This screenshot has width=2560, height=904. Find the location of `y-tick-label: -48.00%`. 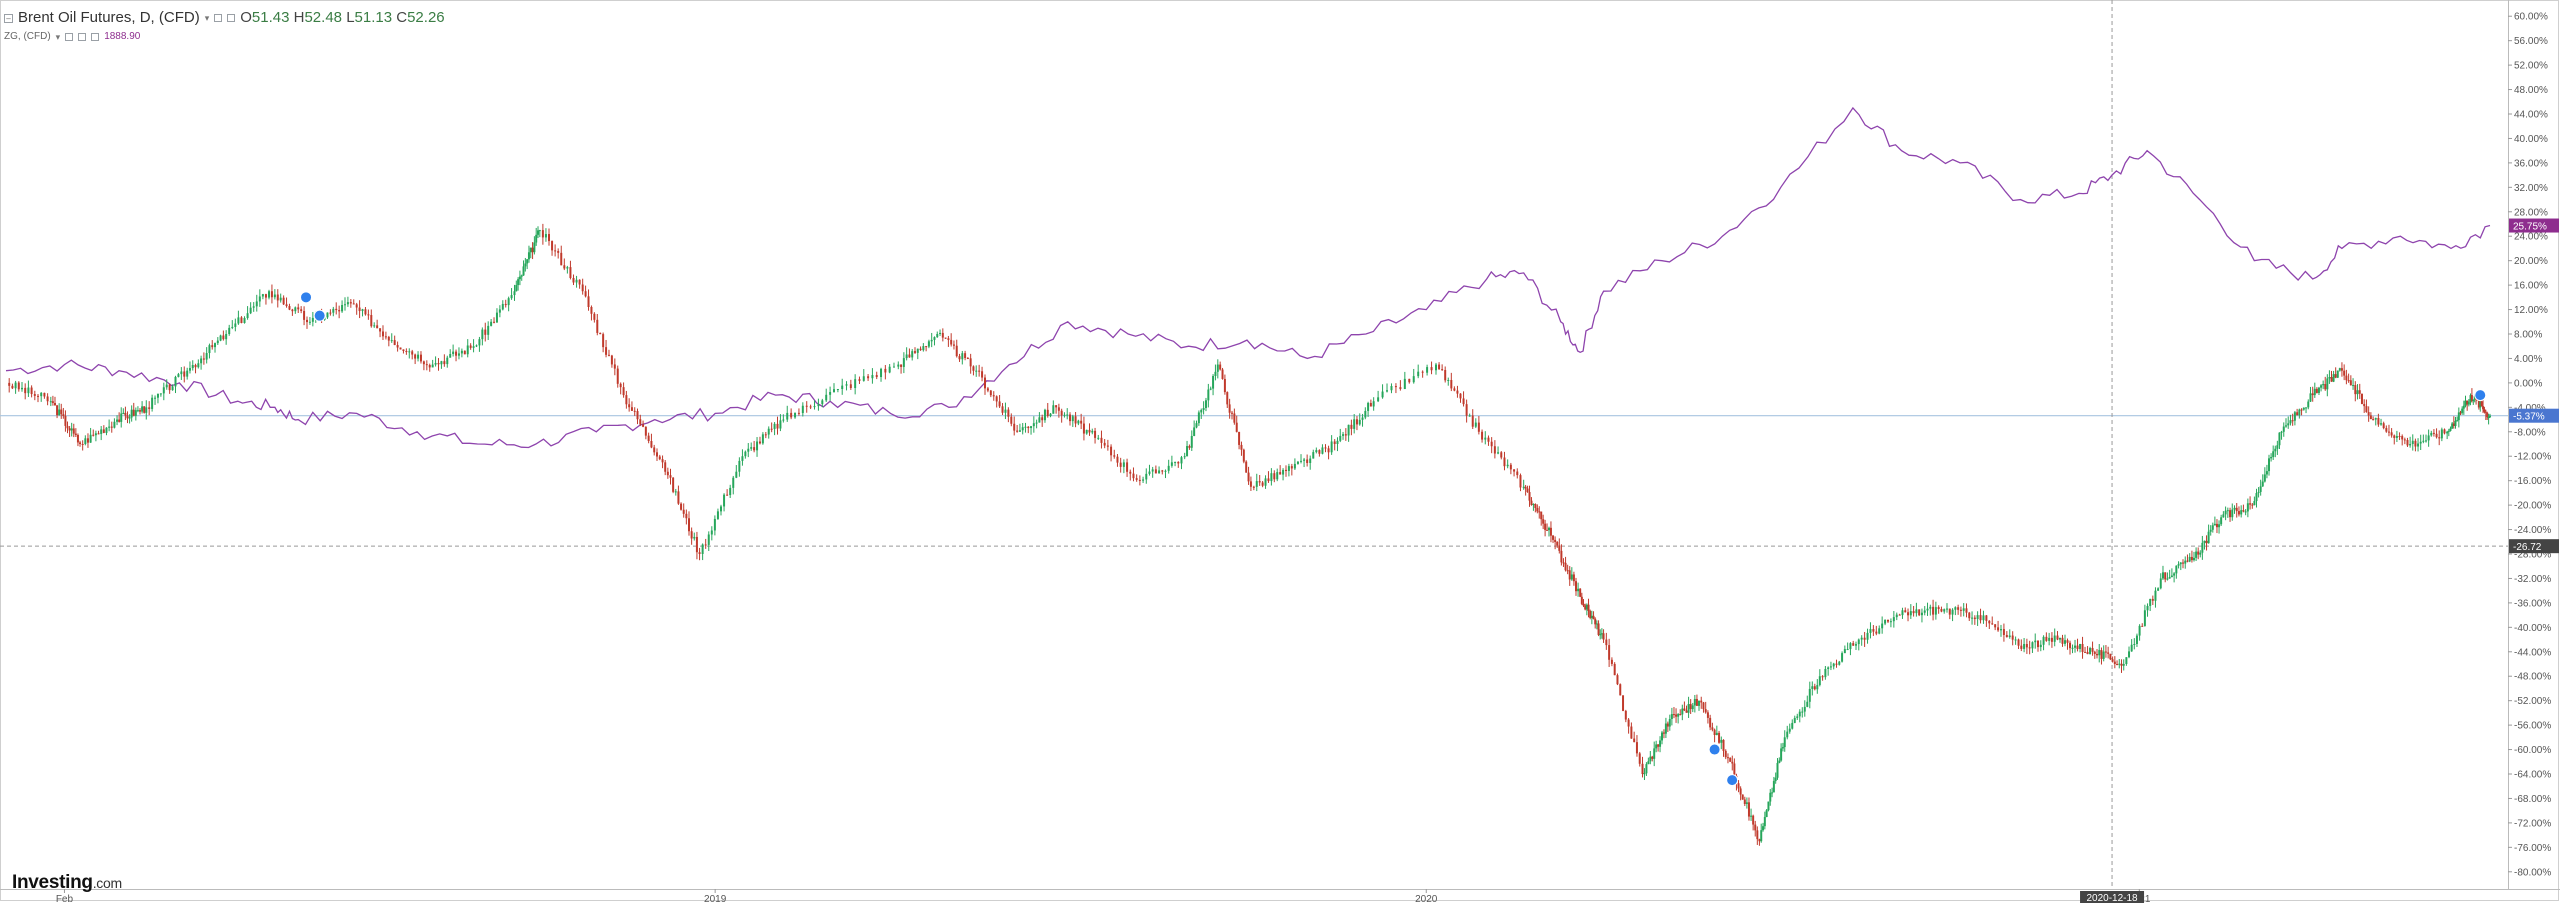

y-tick-label: -48.00% is located at coordinates (2532, 677).